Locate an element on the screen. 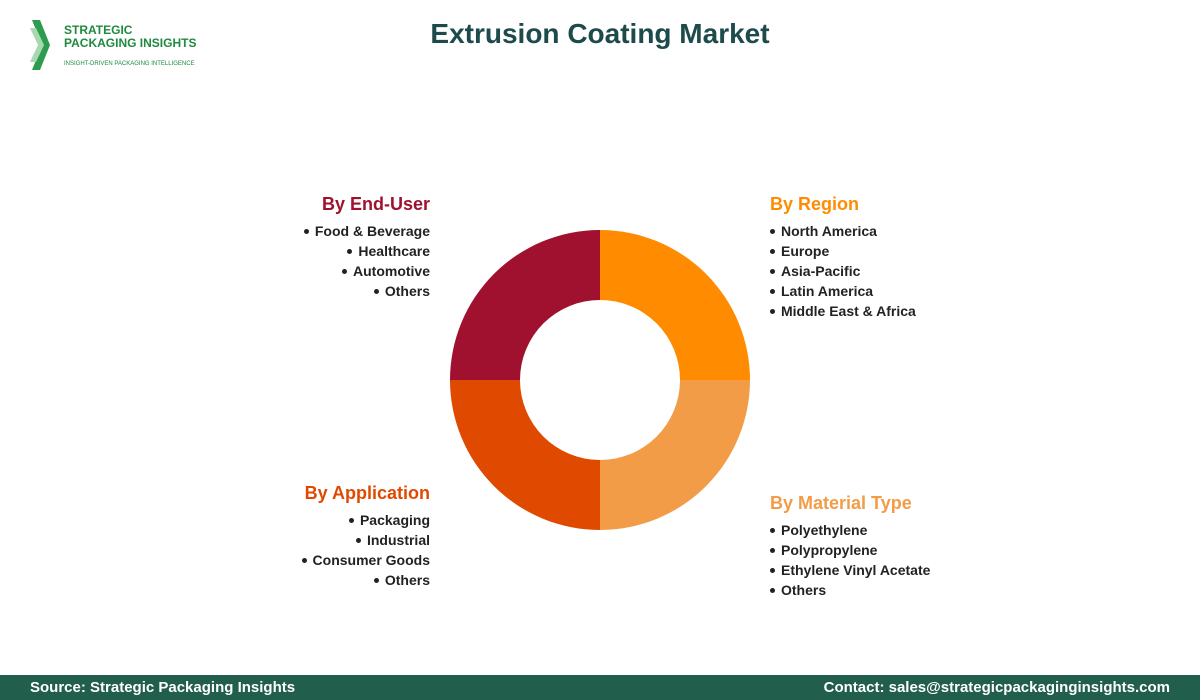 The width and height of the screenshot is (1200, 700). item-text: Middle East & Africa is located at coordinates (848, 311).